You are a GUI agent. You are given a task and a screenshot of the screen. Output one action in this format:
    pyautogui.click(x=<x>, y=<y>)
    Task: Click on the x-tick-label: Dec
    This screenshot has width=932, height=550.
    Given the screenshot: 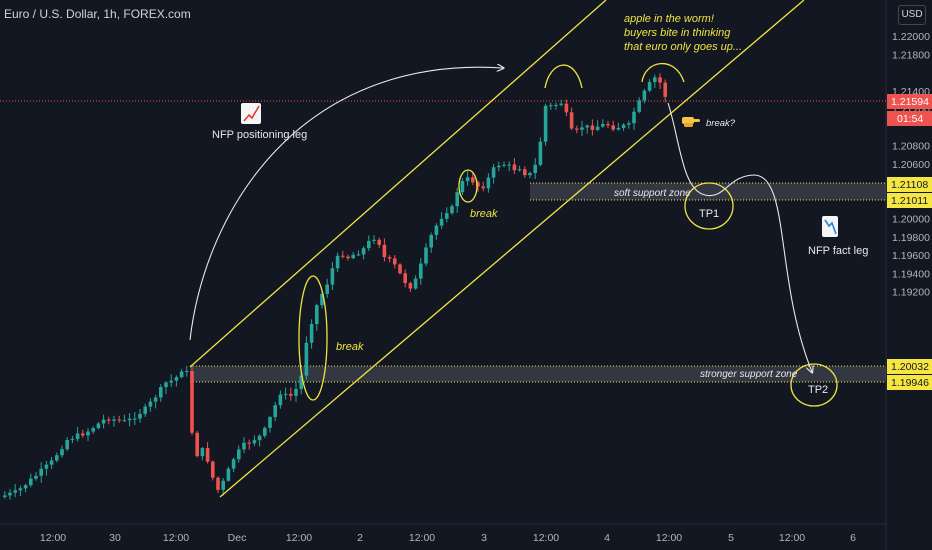 What is the action you would take?
    pyautogui.click(x=237, y=538)
    